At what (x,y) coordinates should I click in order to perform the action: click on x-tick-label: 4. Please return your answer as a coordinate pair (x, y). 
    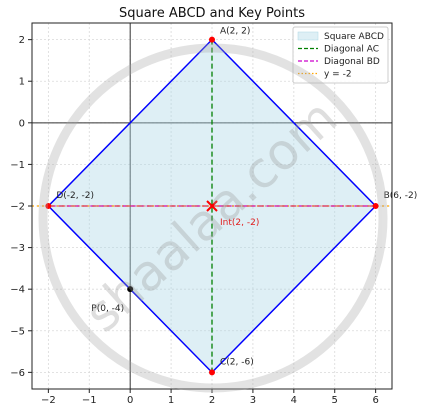
    Looking at the image, I should click on (294, 400).